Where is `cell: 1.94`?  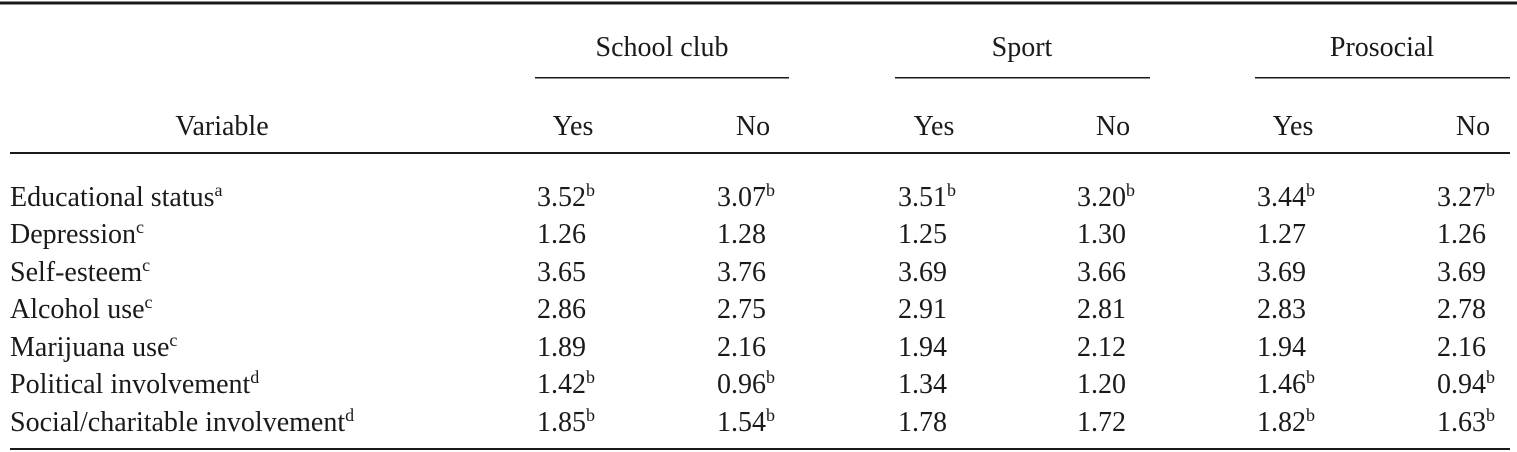
cell: 1.94 is located at coordinates (1281, 347).